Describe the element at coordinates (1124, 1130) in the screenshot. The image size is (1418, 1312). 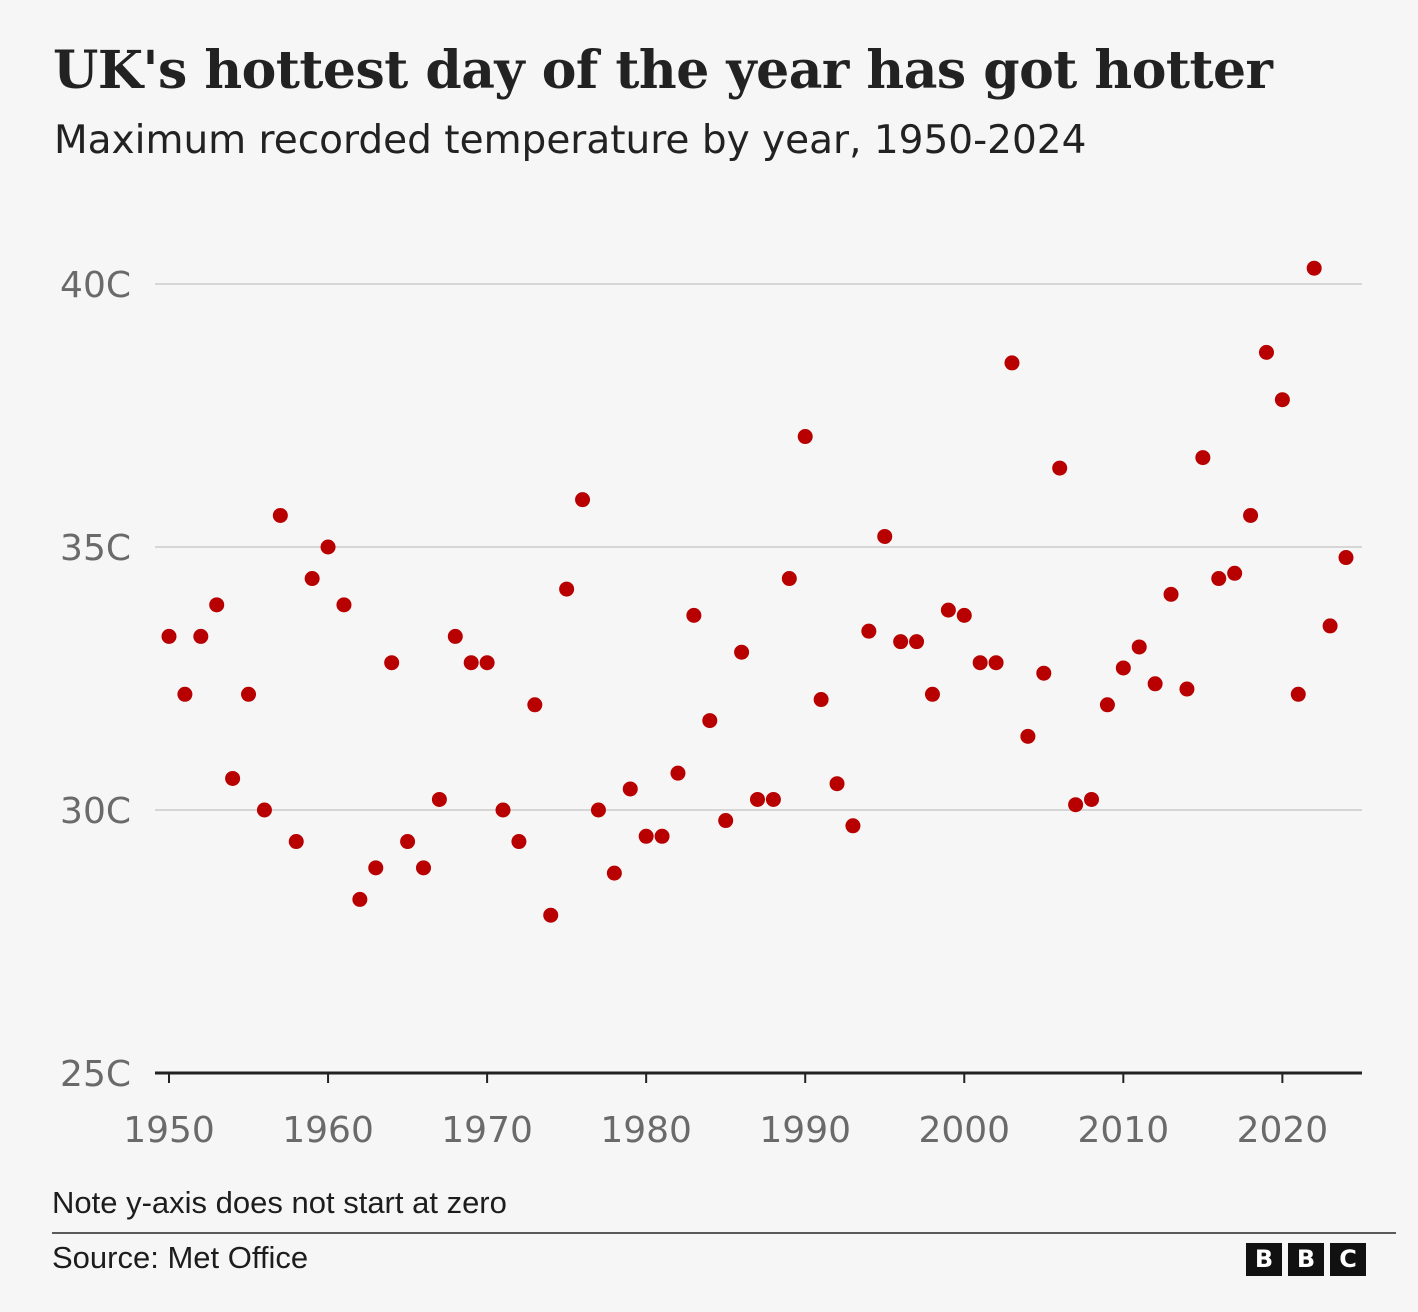
I see `x-tick-label: 2010` at that location.